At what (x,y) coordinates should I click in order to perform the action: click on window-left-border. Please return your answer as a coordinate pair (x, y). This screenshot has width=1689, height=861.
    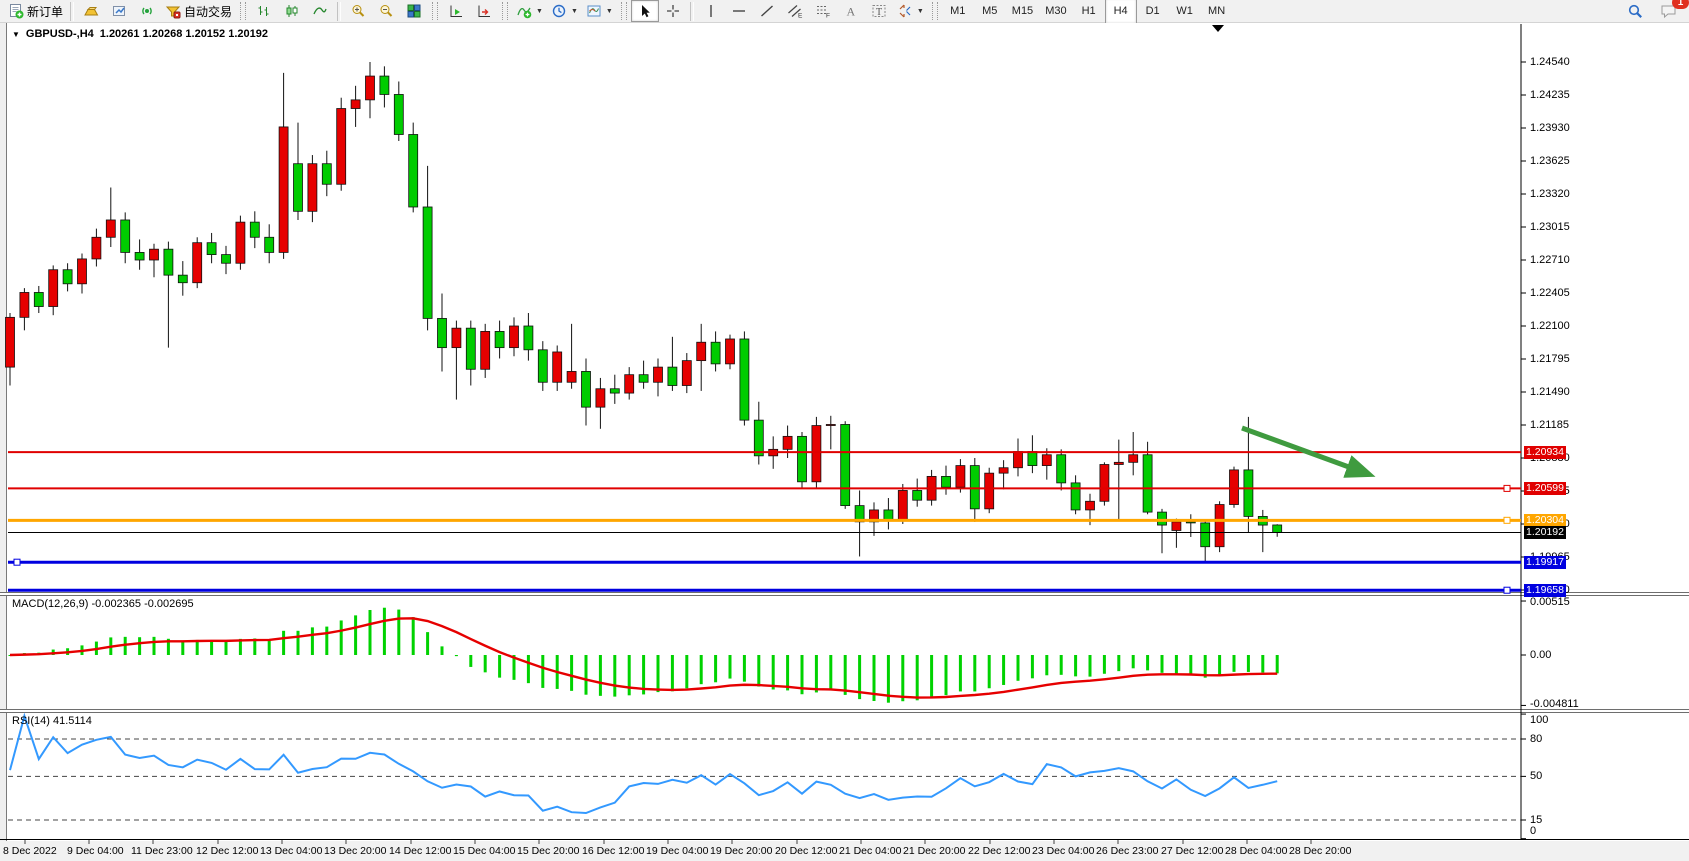
    Looking at the image, I should click on (3, 442).